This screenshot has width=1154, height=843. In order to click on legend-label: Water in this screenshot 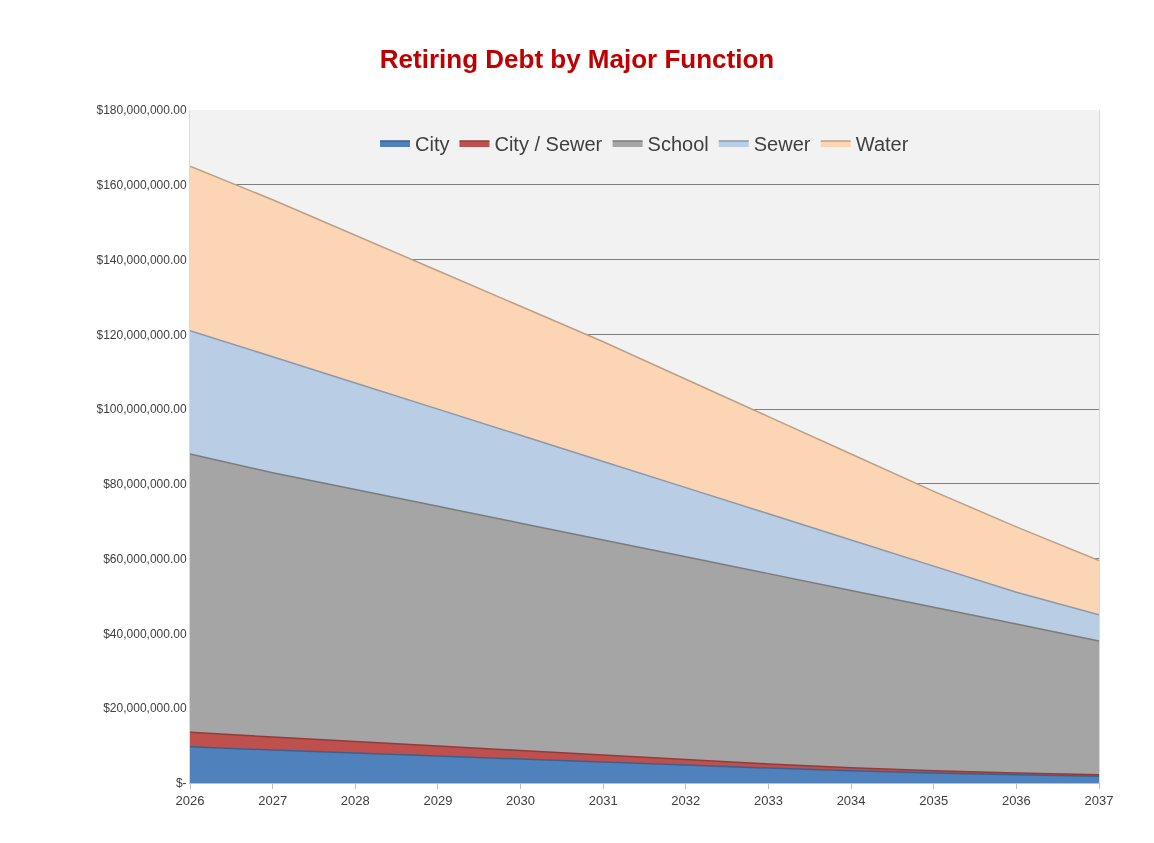, I will do `click(882, 143)`.